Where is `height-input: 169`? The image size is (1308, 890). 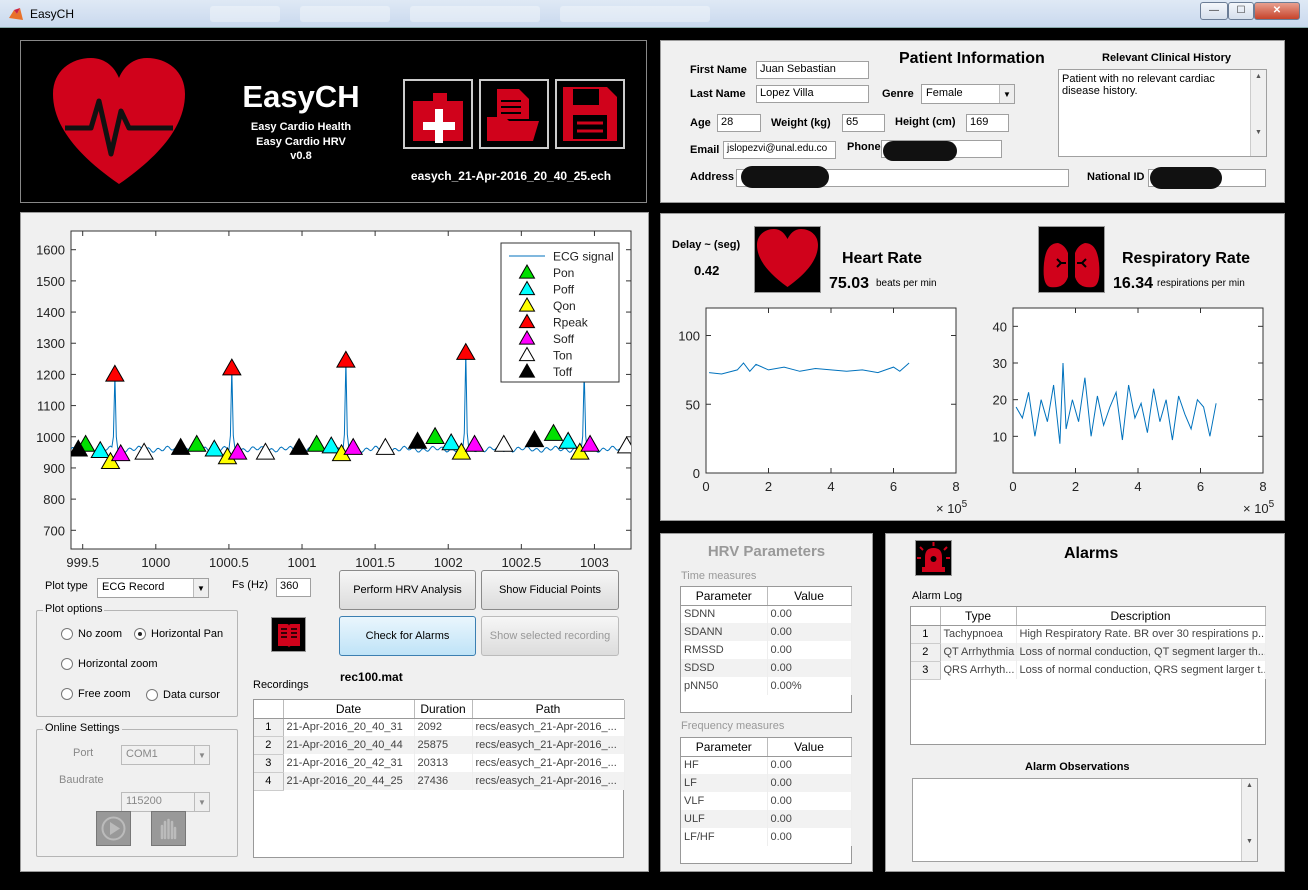
height-input: 169 is located at coordinates (987, 123).